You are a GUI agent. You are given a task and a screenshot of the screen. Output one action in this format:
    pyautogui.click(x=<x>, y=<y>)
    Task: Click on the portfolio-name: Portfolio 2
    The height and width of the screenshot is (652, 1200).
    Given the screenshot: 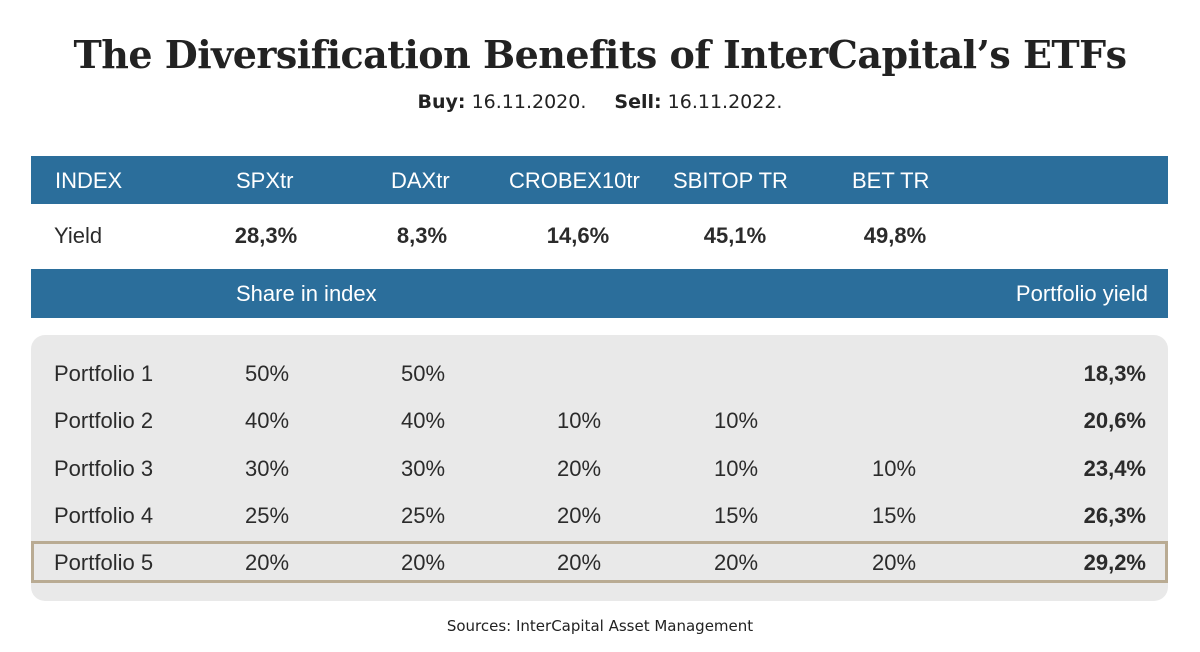 What is the action you would take?
    pyautogui.click(x=104, y=420)
    